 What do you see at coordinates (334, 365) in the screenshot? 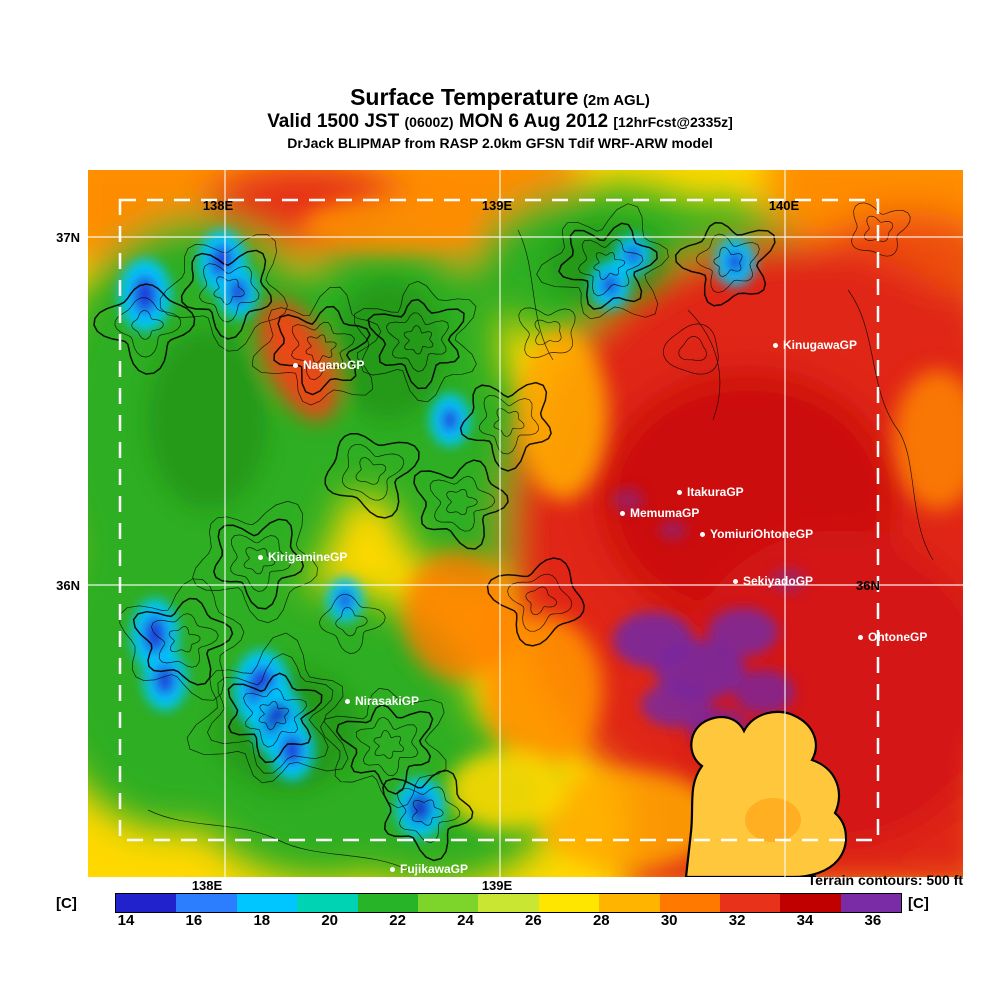
I see `waypoint-label: NaganoGP` at bounding box center [334, 365].